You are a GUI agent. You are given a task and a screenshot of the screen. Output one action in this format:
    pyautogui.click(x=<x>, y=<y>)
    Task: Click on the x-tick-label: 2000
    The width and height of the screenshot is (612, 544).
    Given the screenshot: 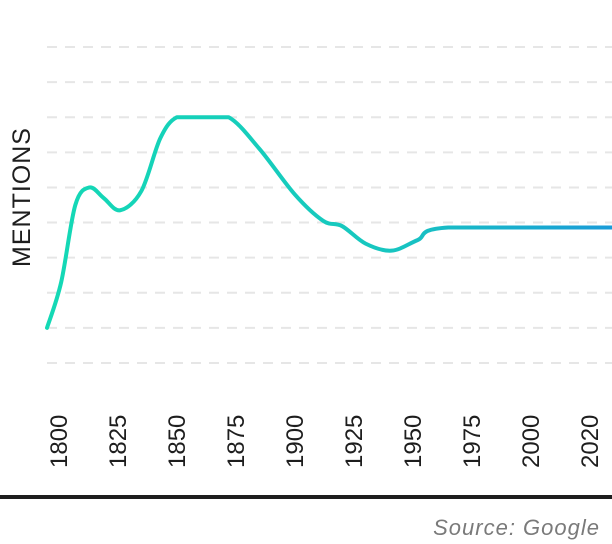 What is the action you would take?
    pyautogui.click(x=531, y=441)
    